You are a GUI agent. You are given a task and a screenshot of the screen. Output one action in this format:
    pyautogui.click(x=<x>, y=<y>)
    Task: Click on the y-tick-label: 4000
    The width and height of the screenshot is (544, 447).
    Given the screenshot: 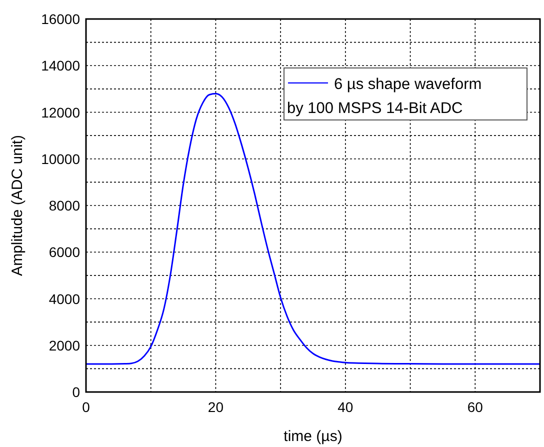 What is the action you would take?
    pyautogui.click(x=64, y=298)
    